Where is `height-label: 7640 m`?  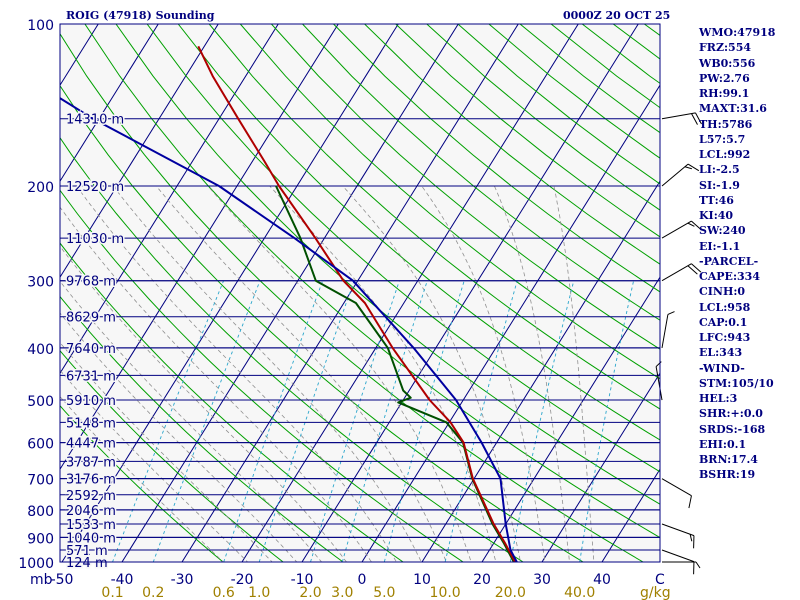 height-label: 7640 m is located at coordinates (91, 349).